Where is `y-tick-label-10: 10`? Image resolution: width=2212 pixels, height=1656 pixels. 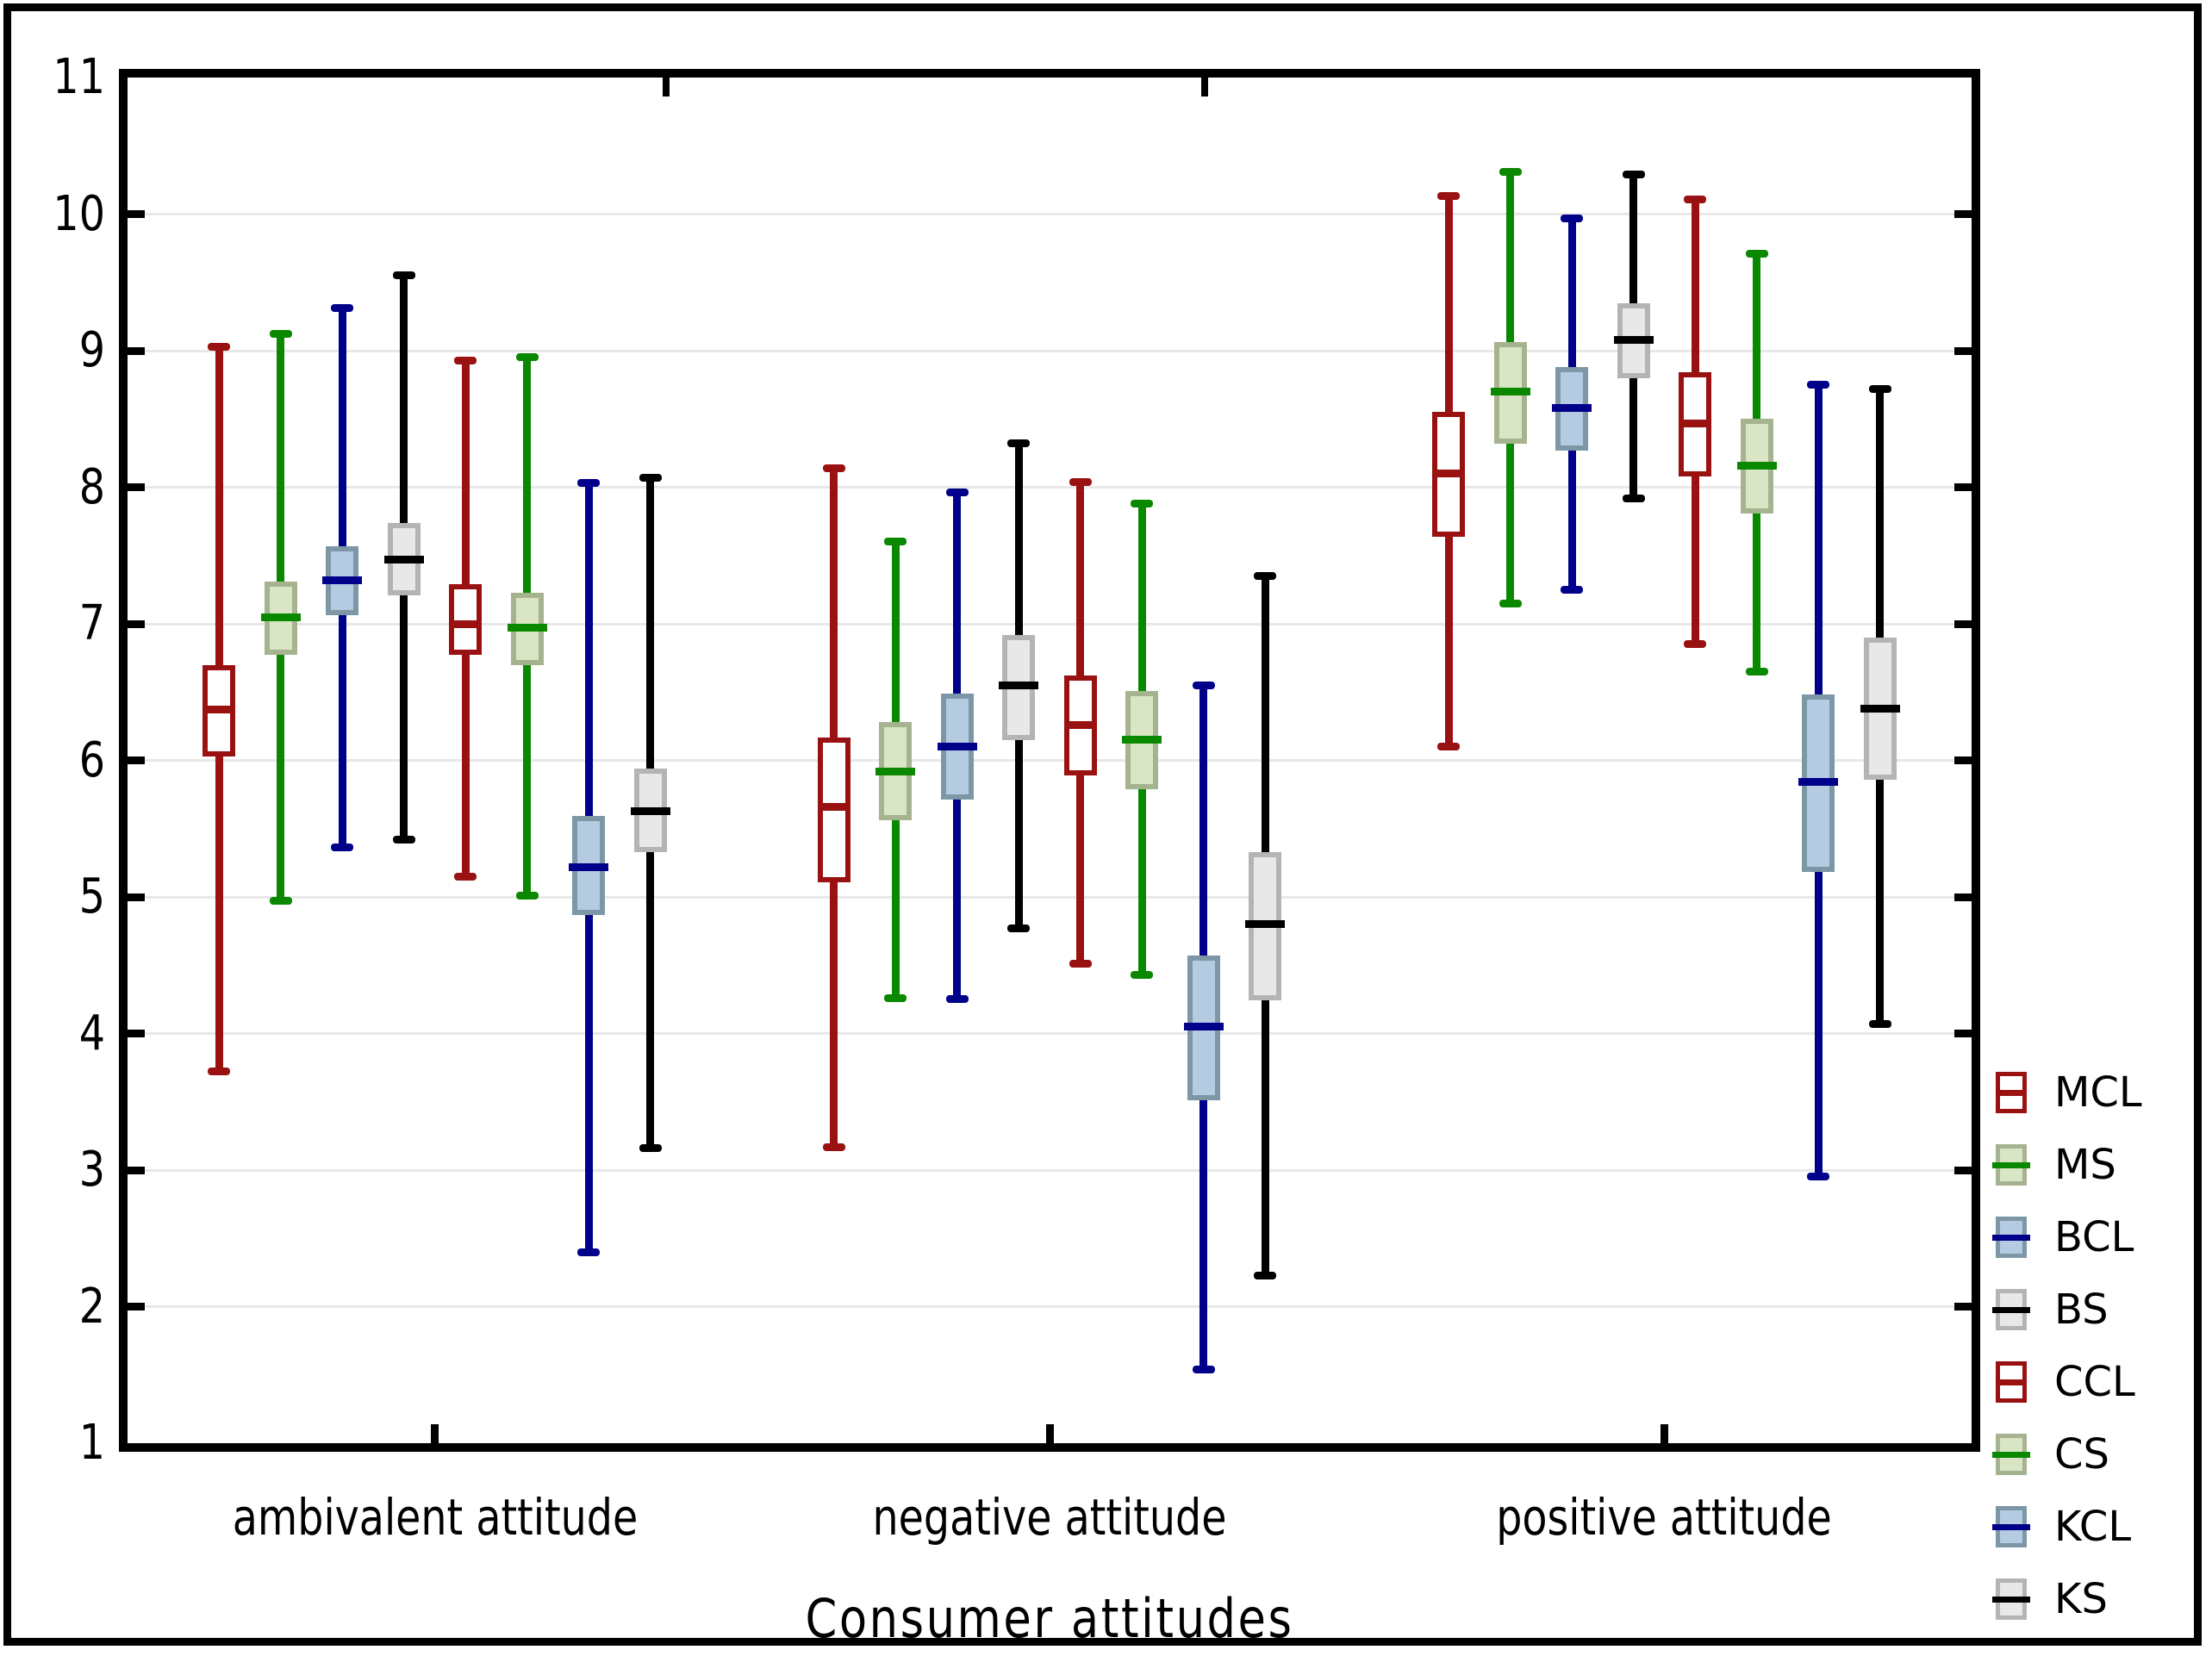
y-tick-label-10: 10 is located at coordinates (79, 213).